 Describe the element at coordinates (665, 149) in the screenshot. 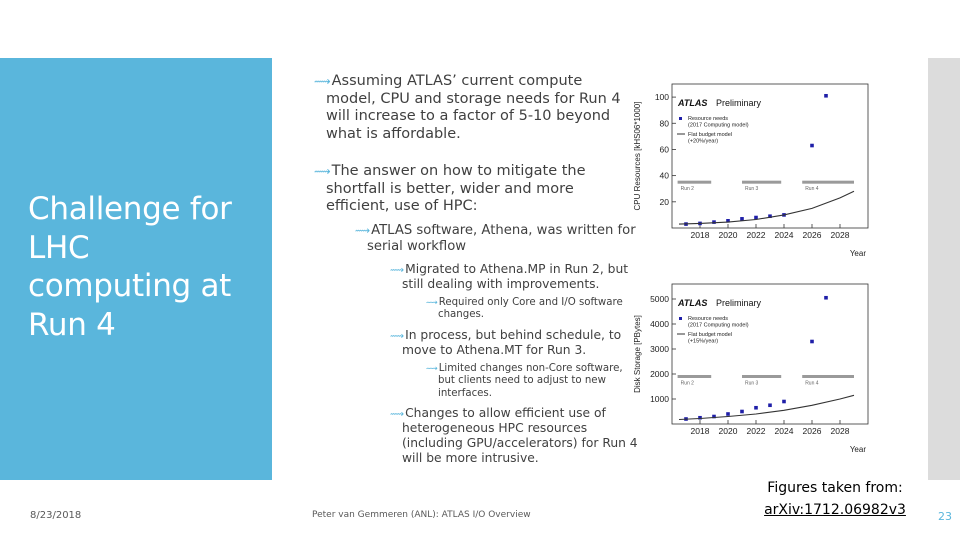

I see `y-tick-label: 60` at that location.